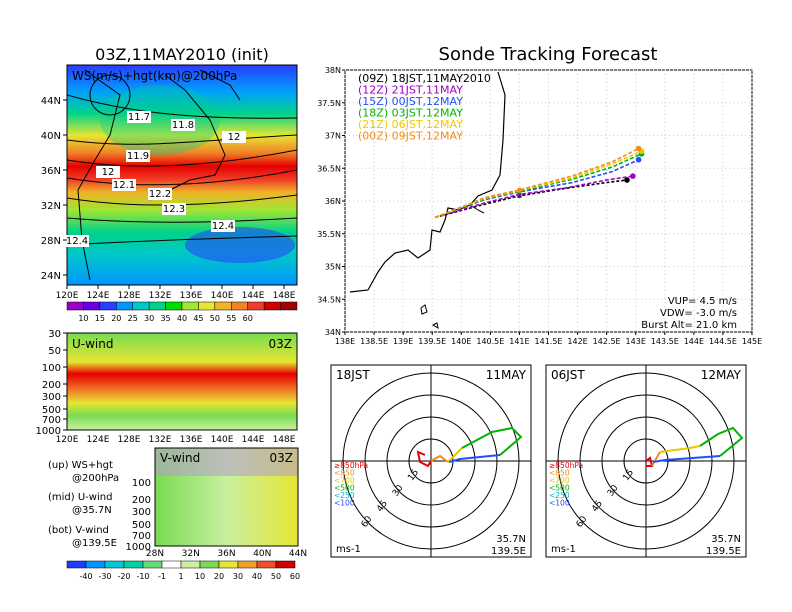 The image size is (792, 612). I want to click on level-legend-entry: <850, so click(559, 473).